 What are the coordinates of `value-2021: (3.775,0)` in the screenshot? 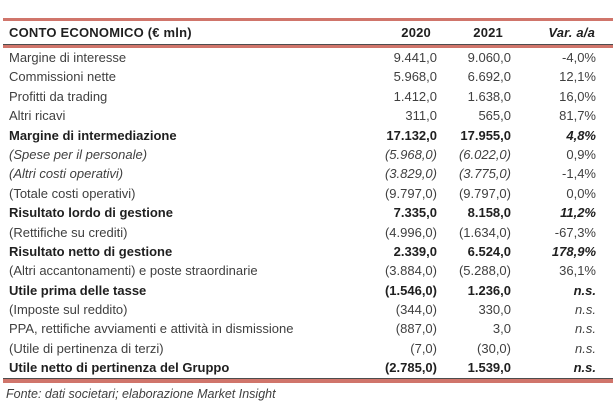 It's located at (484, 174).